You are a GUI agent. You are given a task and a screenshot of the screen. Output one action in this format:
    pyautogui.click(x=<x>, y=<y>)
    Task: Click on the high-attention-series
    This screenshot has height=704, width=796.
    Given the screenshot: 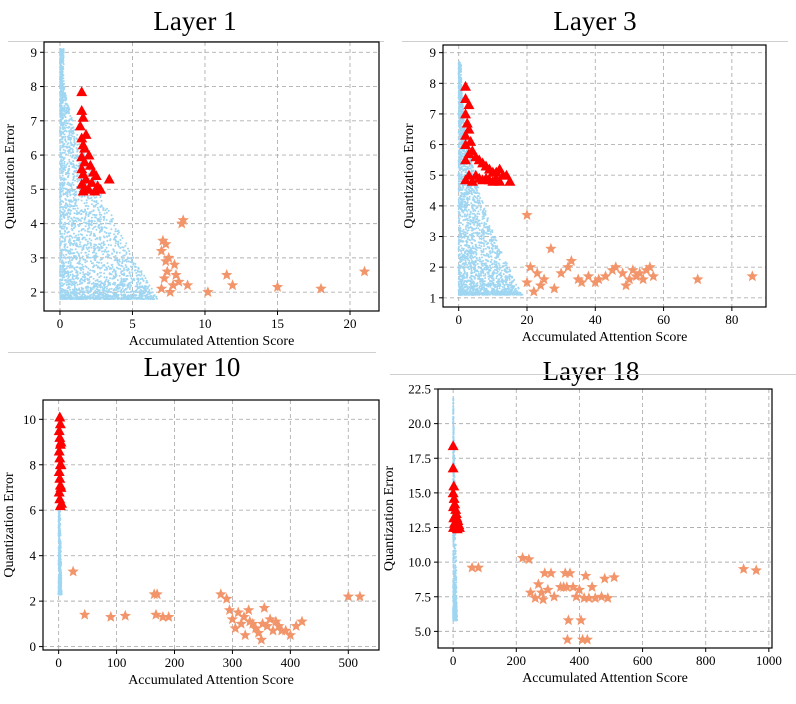 What is the action you would take?
    pyautogui.click(x=263, y=255)
    